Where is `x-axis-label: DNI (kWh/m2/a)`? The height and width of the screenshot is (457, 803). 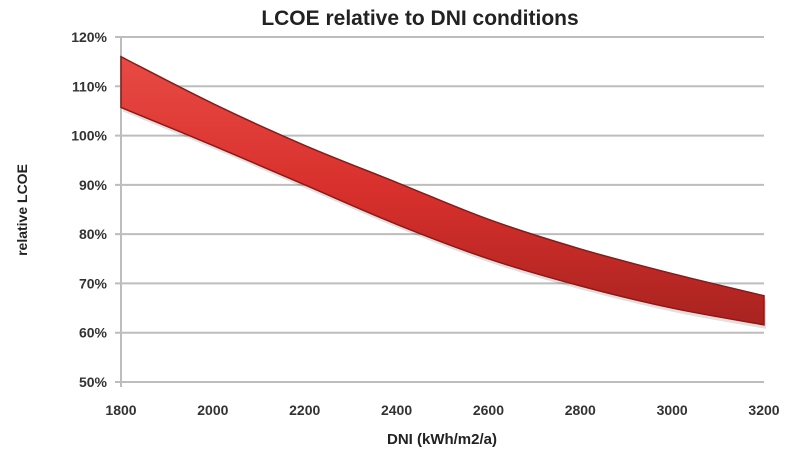 x-axis-label: DNI (kWh/m2/a) is located at coordinates (442, 439).